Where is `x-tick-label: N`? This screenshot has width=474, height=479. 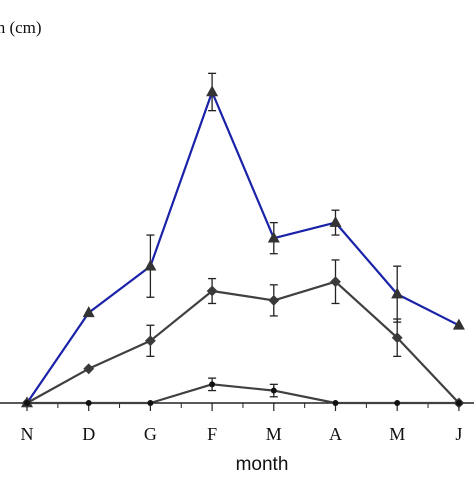 x-tick-label: N is located at coordinates (27, 434).